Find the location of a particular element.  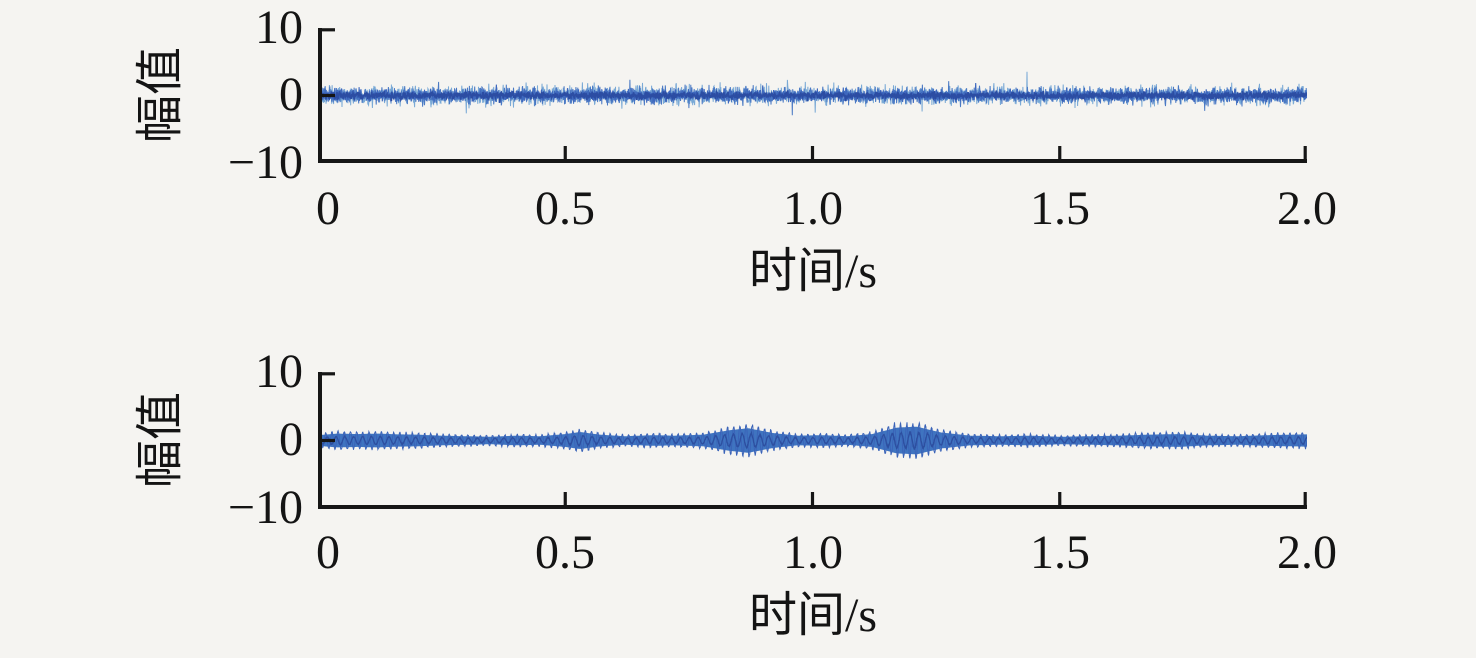

y-tick-minus10-bottom: −10 is located at coordinates (265, 507).